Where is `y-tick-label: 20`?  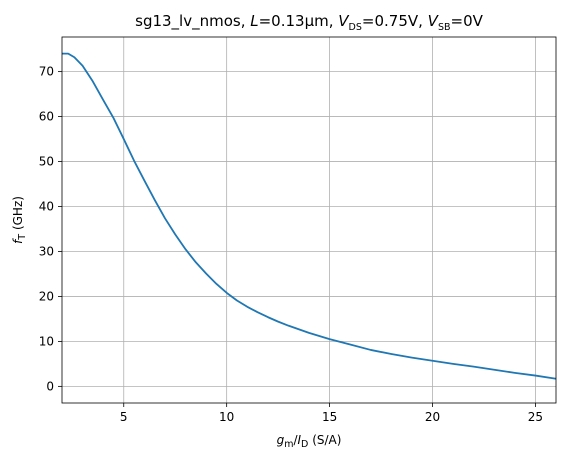 y-tick-label: 20 is located at coordinates (46, 296).